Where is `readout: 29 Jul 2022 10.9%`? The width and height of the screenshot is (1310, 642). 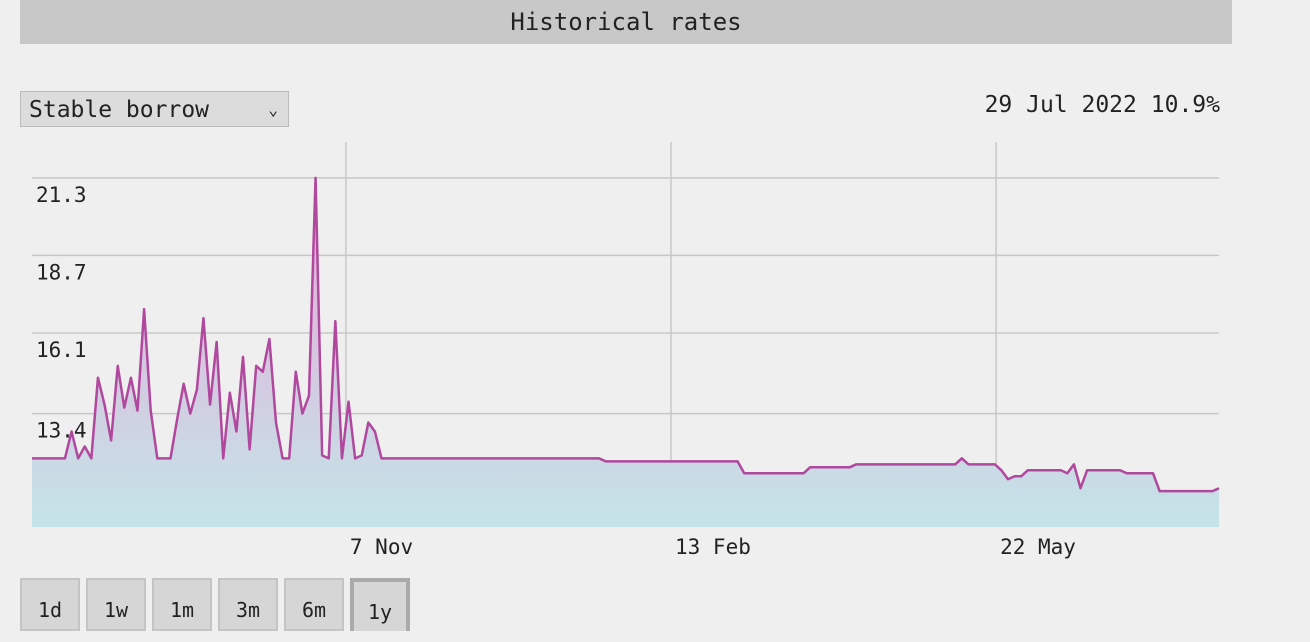
readout: 29 Jul 2022 10.9% is located at coordinates (1102, 105).